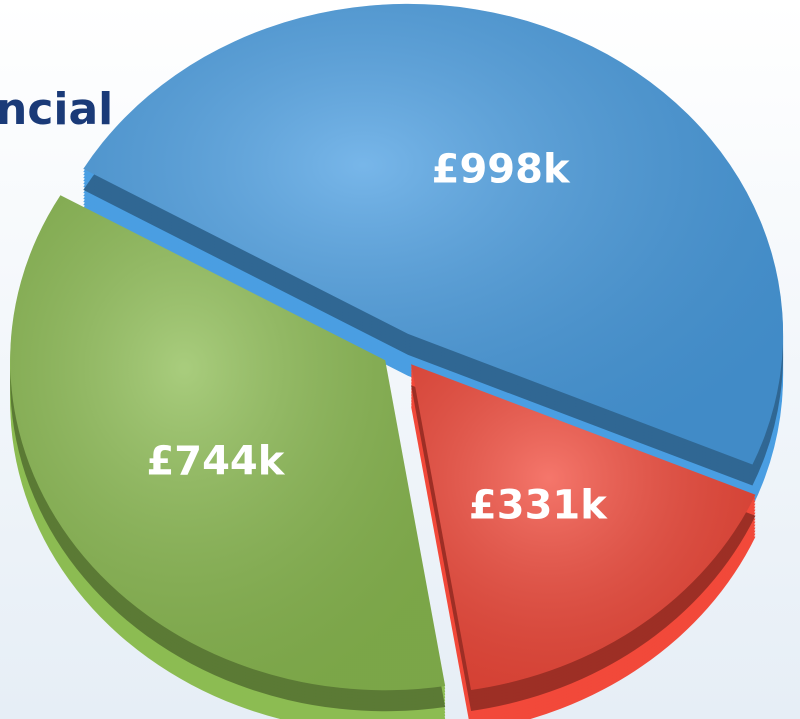 The image size is (800, 719). What do you see at coordinates (501, 170) in the screenshot?
I see `data-label: £998k` at bounding box center [501, 170].